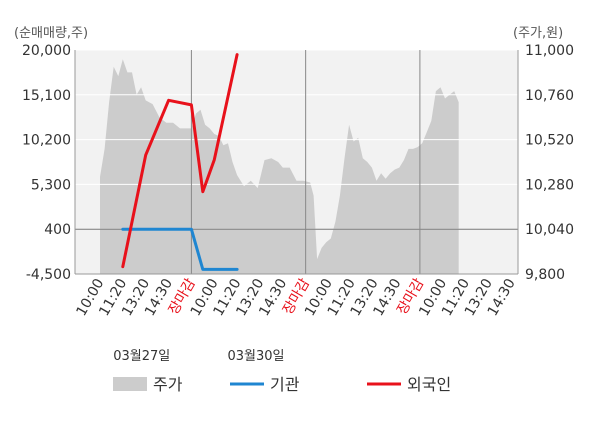 This screenshot has width=600, height=428. Describe the element at coordinates (549, 141) in the screenshot. I see `right-tick-label: 10,520` at that location.